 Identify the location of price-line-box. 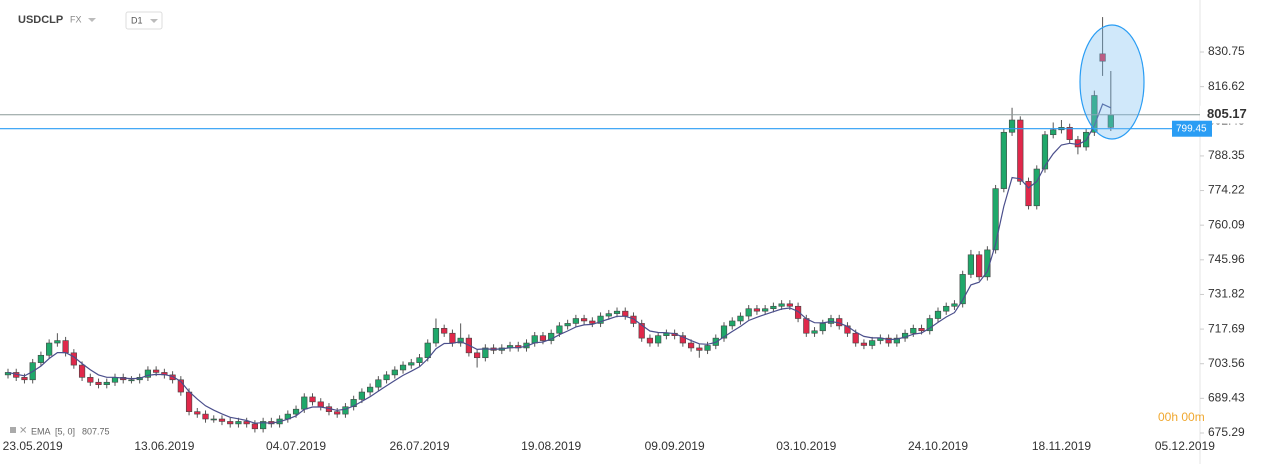
(1192, 128).